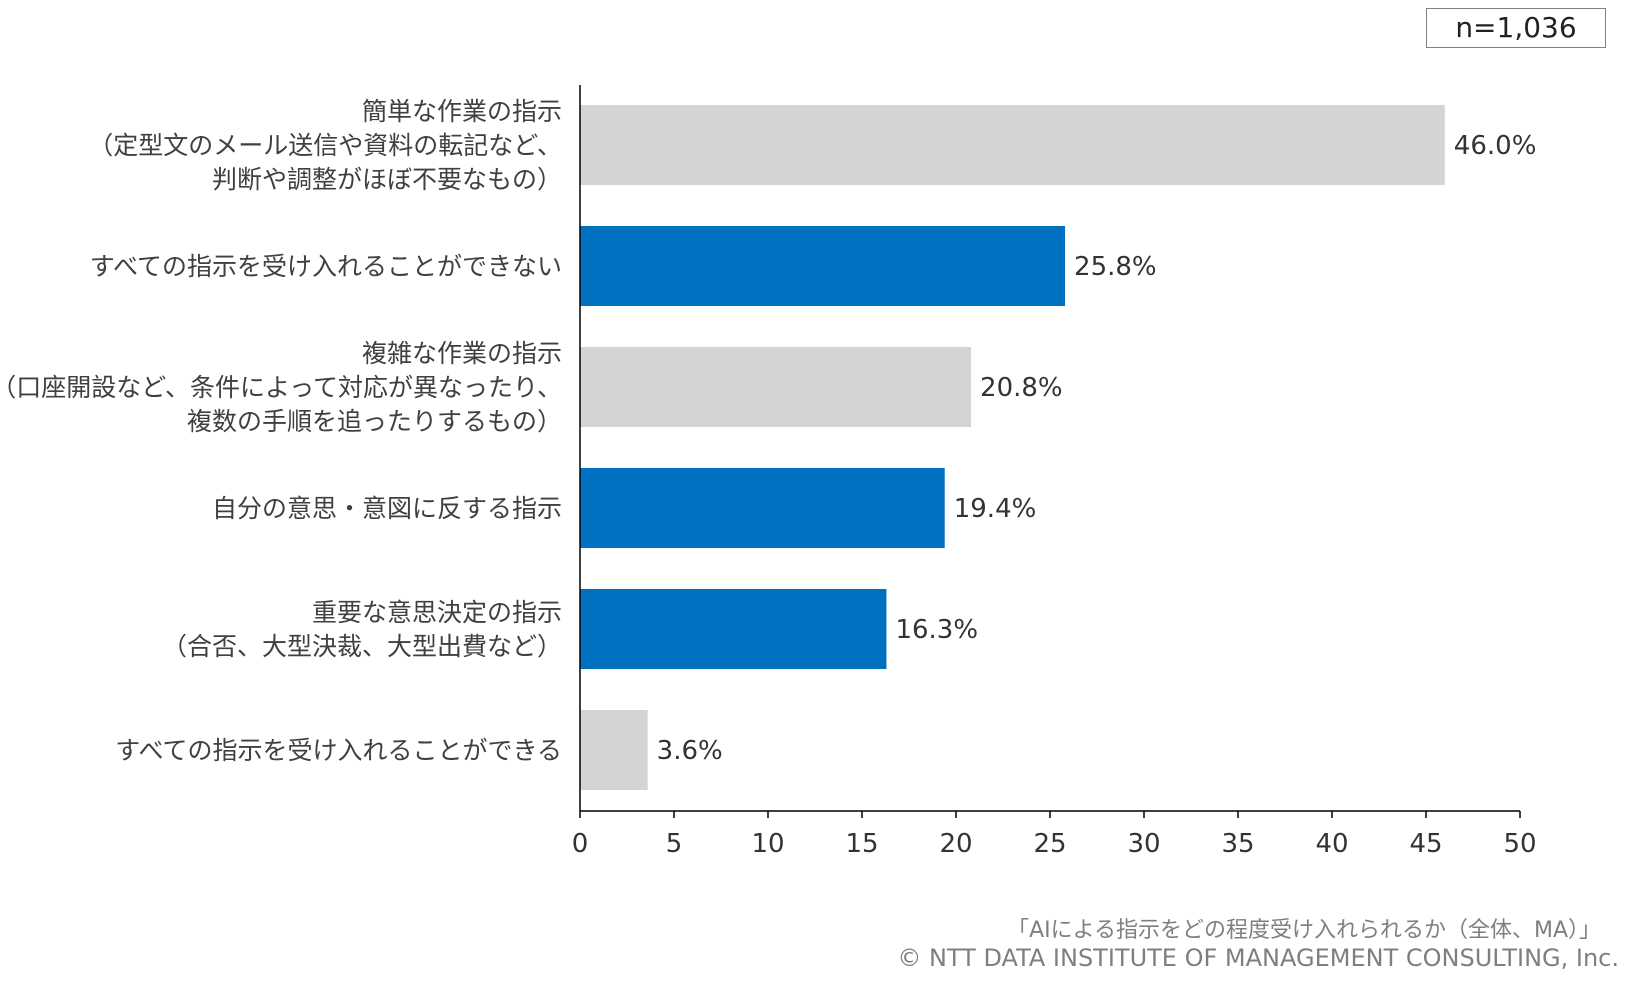  What do you see at coordinates (1049, 844) in the screenshot?
I see `x-tick-label-5: 25` at bounding box center [1049, 844].